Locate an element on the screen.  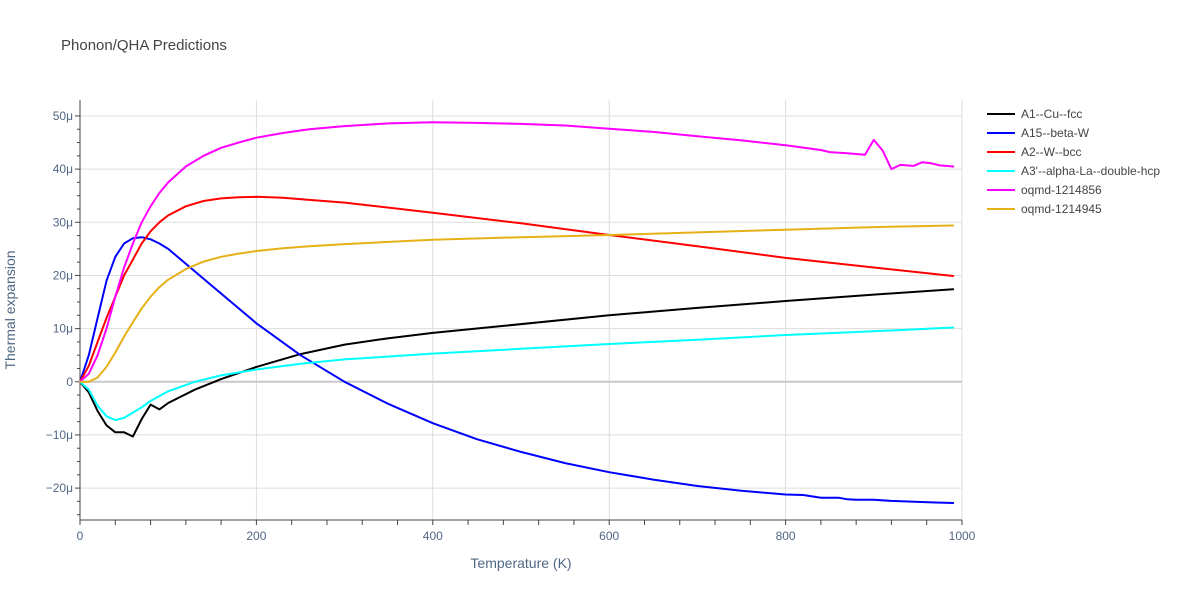
y-tick-label: 20μ is located at coordinates (63, 275).